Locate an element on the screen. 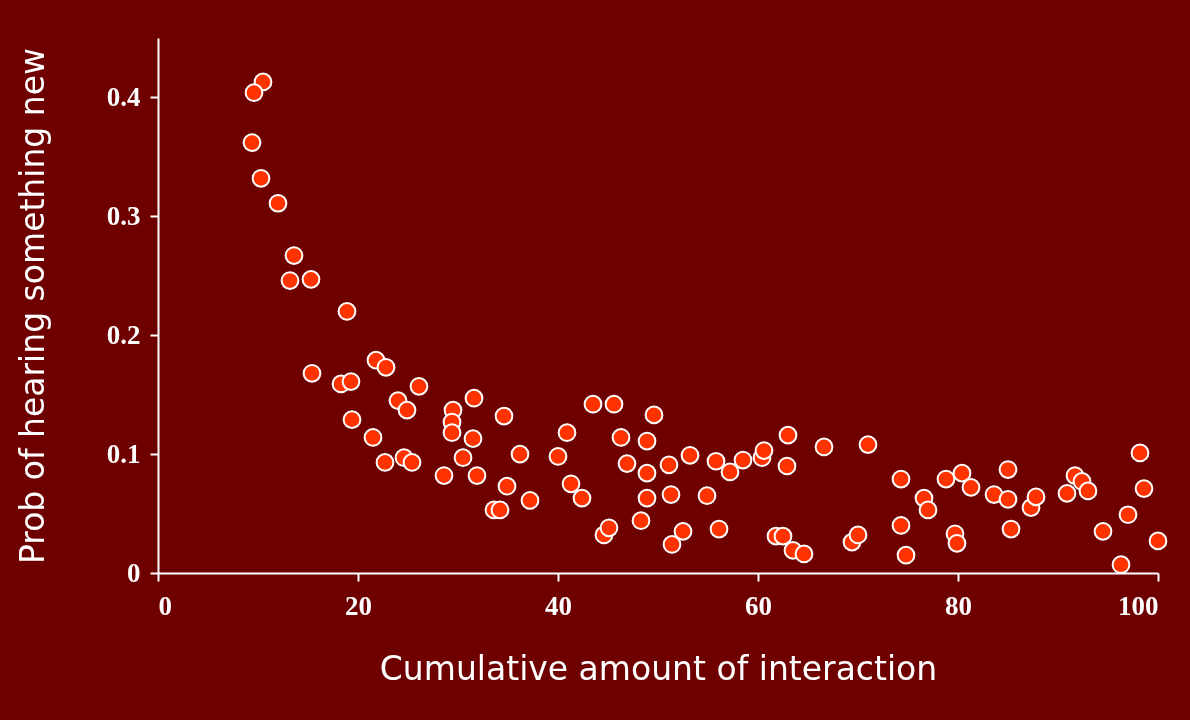  y-tick-label: 0 is located at coordinates (134, 572).